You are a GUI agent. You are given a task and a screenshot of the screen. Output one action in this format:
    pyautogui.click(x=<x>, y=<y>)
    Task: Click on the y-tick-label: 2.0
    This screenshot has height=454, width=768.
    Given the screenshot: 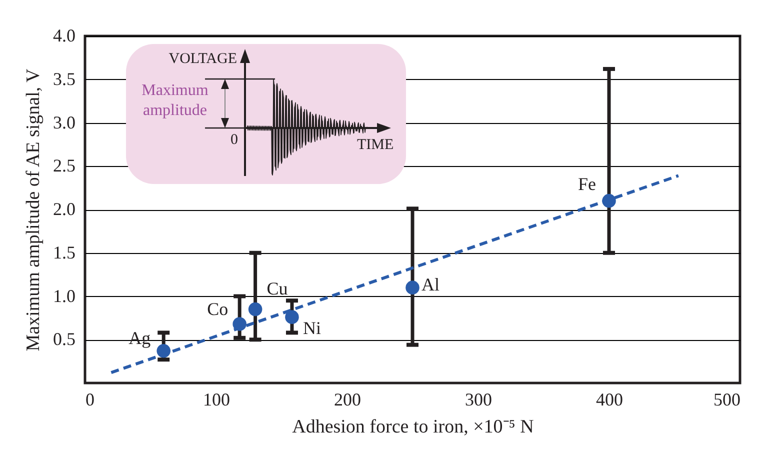 What is the action you would take?
    pyautogui.click(x=64, y=209)
    